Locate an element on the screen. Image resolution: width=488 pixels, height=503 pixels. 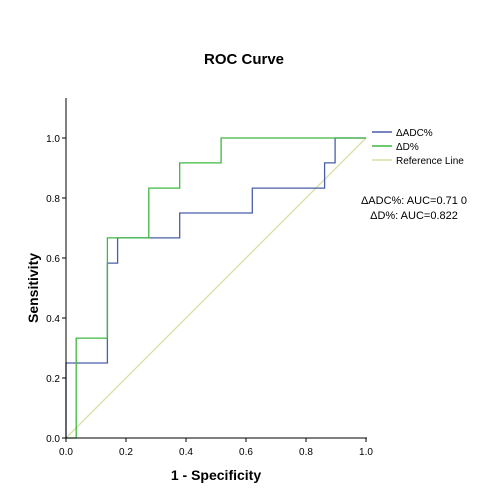
chart-title: ROC Curve is located at coordinates (244, 59).